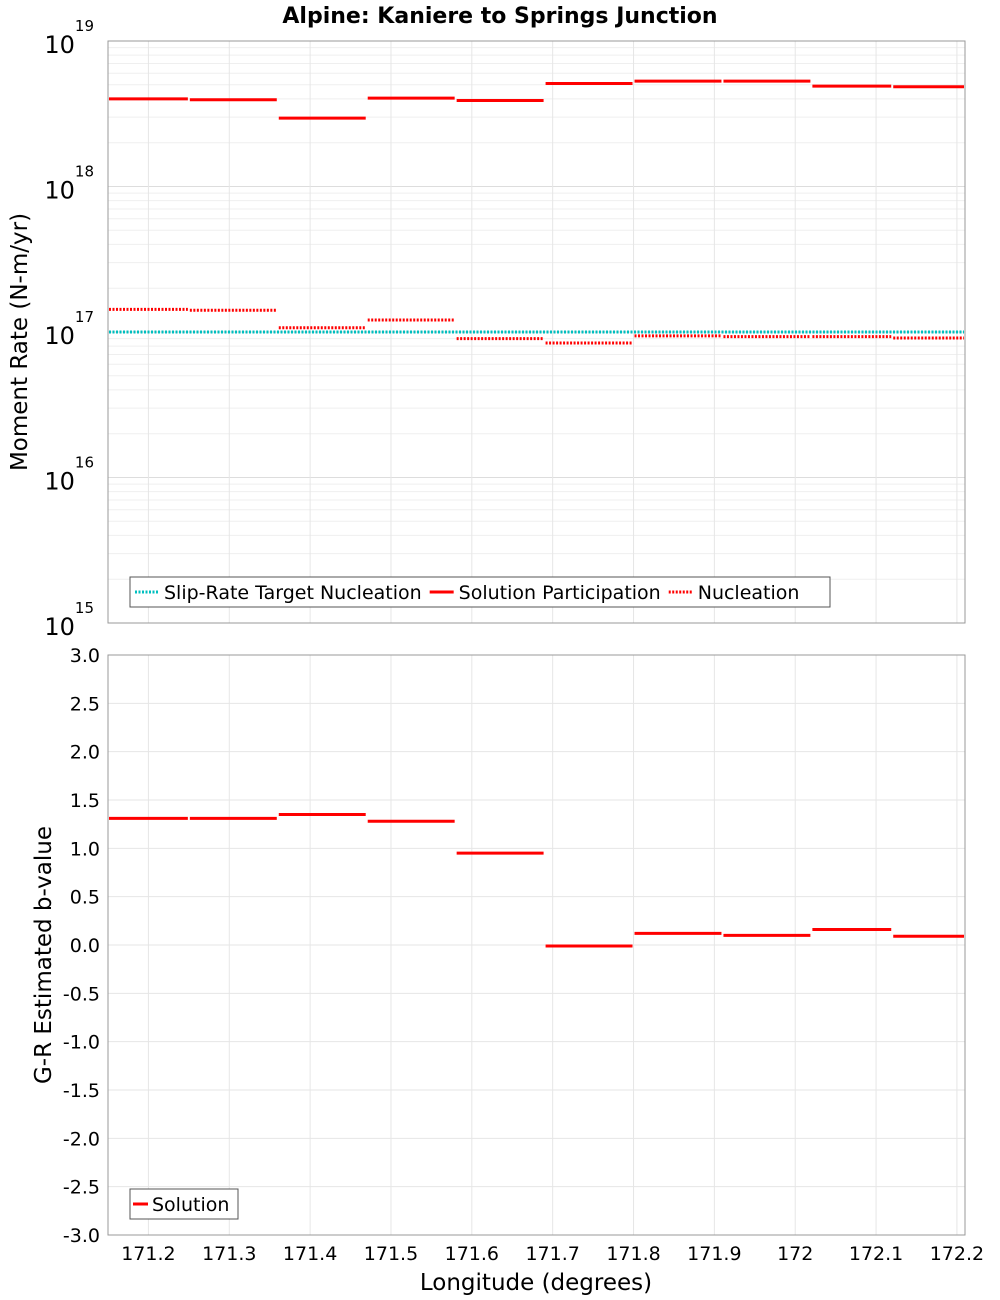 The image size is (1000, 1300). What do you see at coordinates (472, 1254) in the screenshot?
I see `x-tick-label: 171.6` at bounding box center [472, 1254].